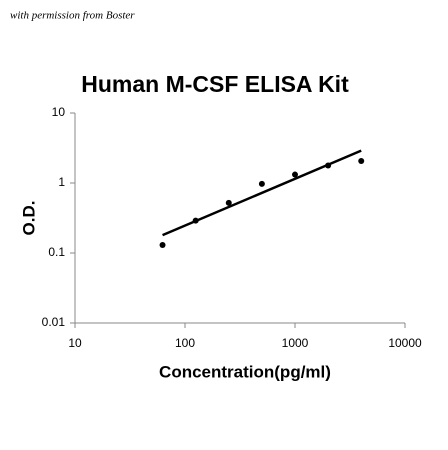 This screenshot has width=448, height=450. I want to click on y-tick-label: 0.1, so click(56, 252).